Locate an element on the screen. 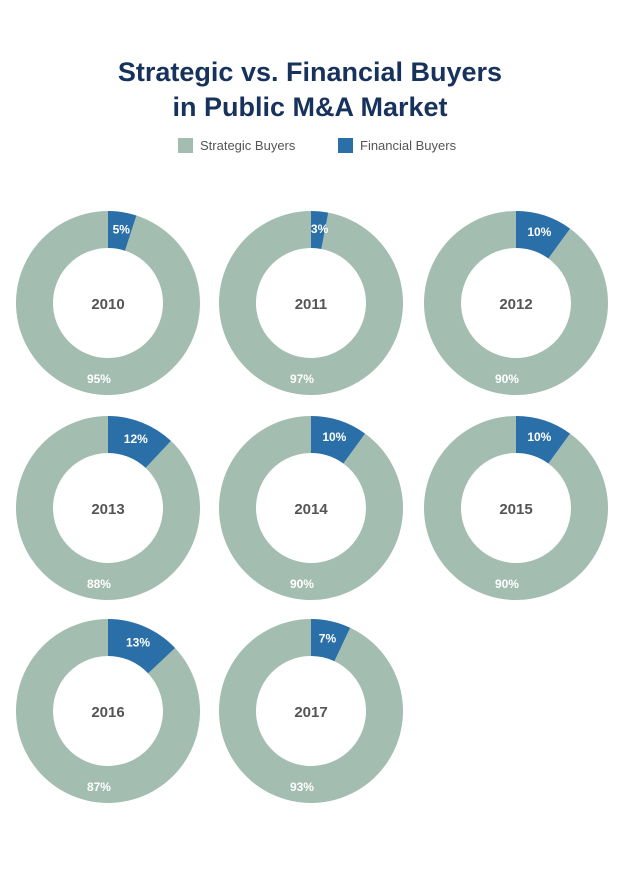 This screenshot has height=876, width=620. financial-value-label-2010: 5% is located at coordinates (122, 230).